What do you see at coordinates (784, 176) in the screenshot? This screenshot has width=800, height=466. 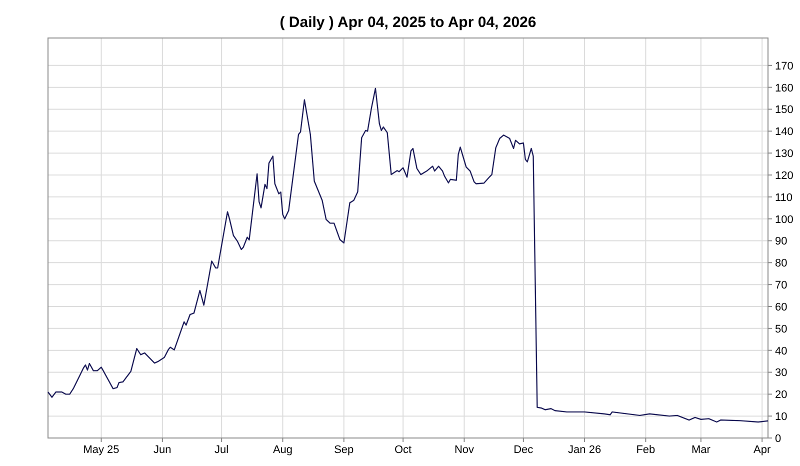 I see `y-tick-label: 120` at bounding box center [784, 176].